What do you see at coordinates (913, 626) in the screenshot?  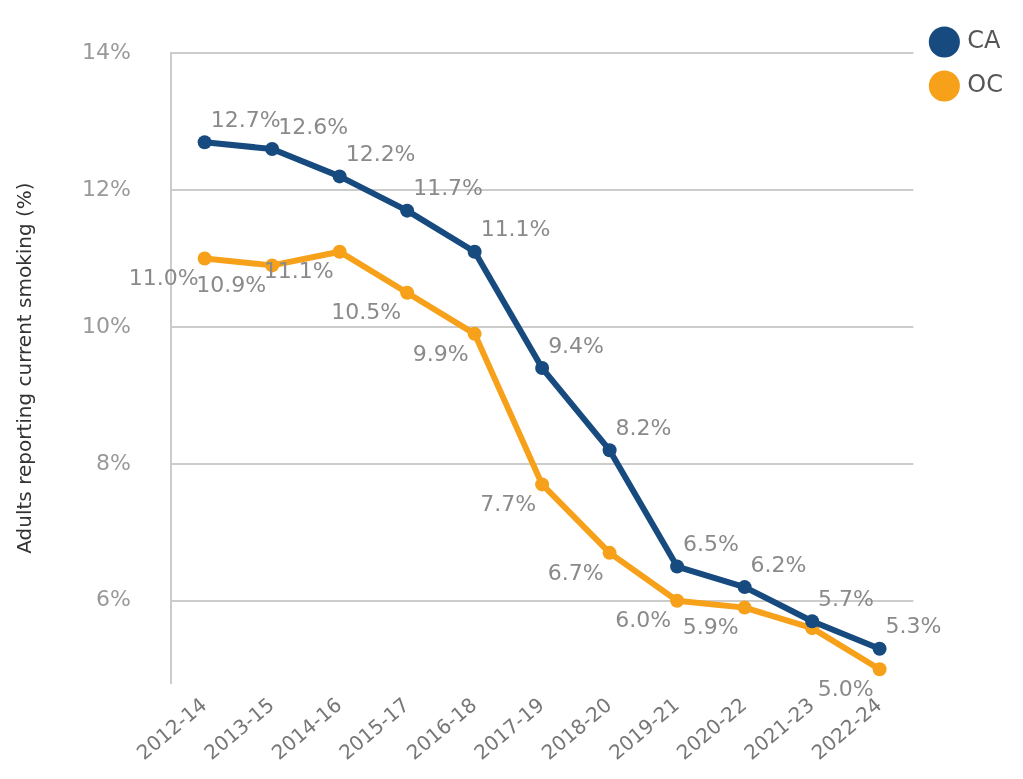 I see `data-label: 5.3%` at bounding box center [913, 626].